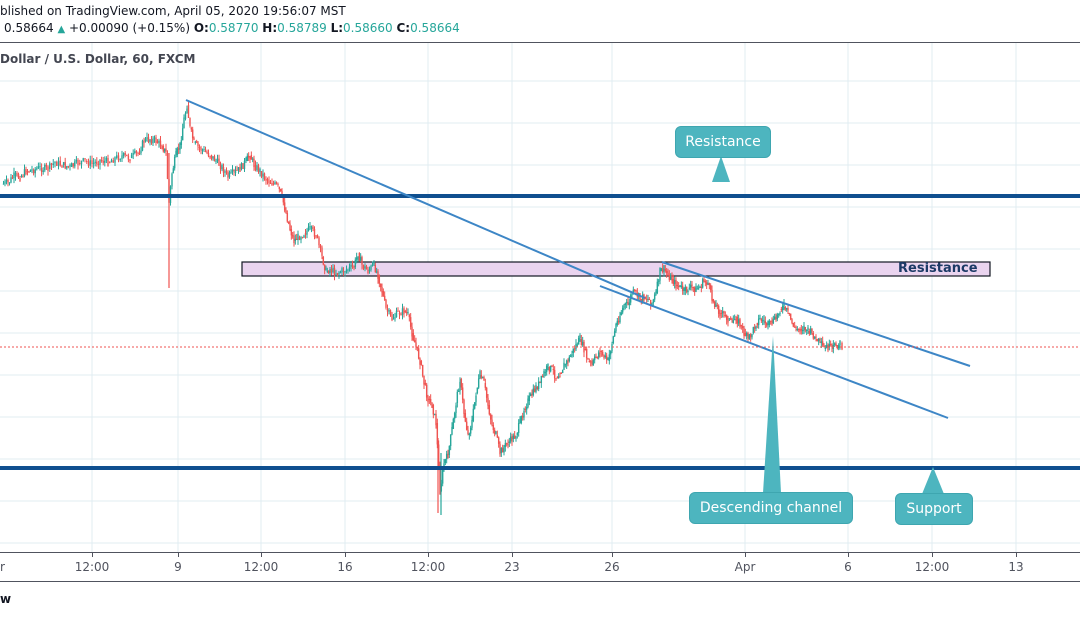 This screenshot has height=618, width=1080. Describe the element at coordinates (6, 599) in the screenshot. I see `footer-text: w` at that location.